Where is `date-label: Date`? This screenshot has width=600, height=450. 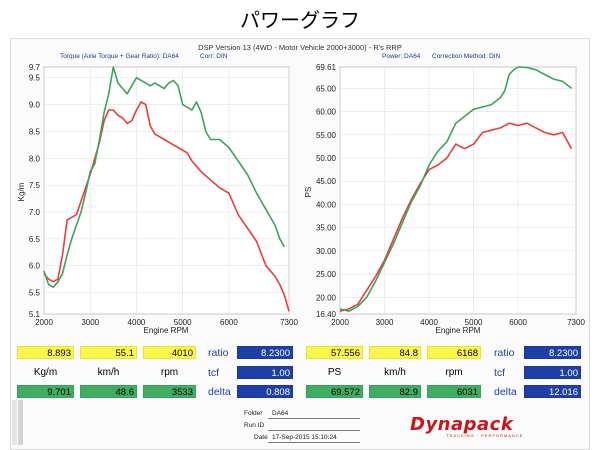
date-label: Date is located at coordinates (261, 437).